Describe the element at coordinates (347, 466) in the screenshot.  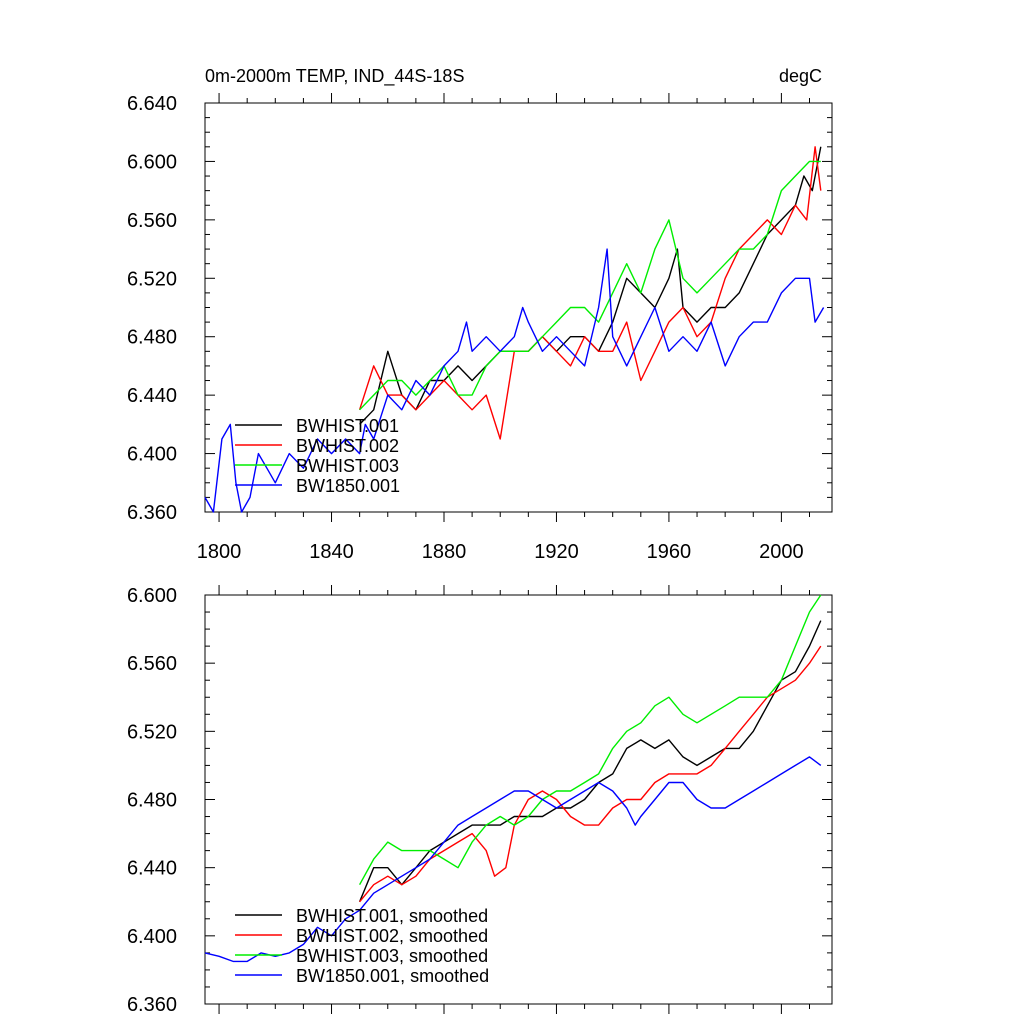
I see `legend-label: BWHIST.003` at that location.